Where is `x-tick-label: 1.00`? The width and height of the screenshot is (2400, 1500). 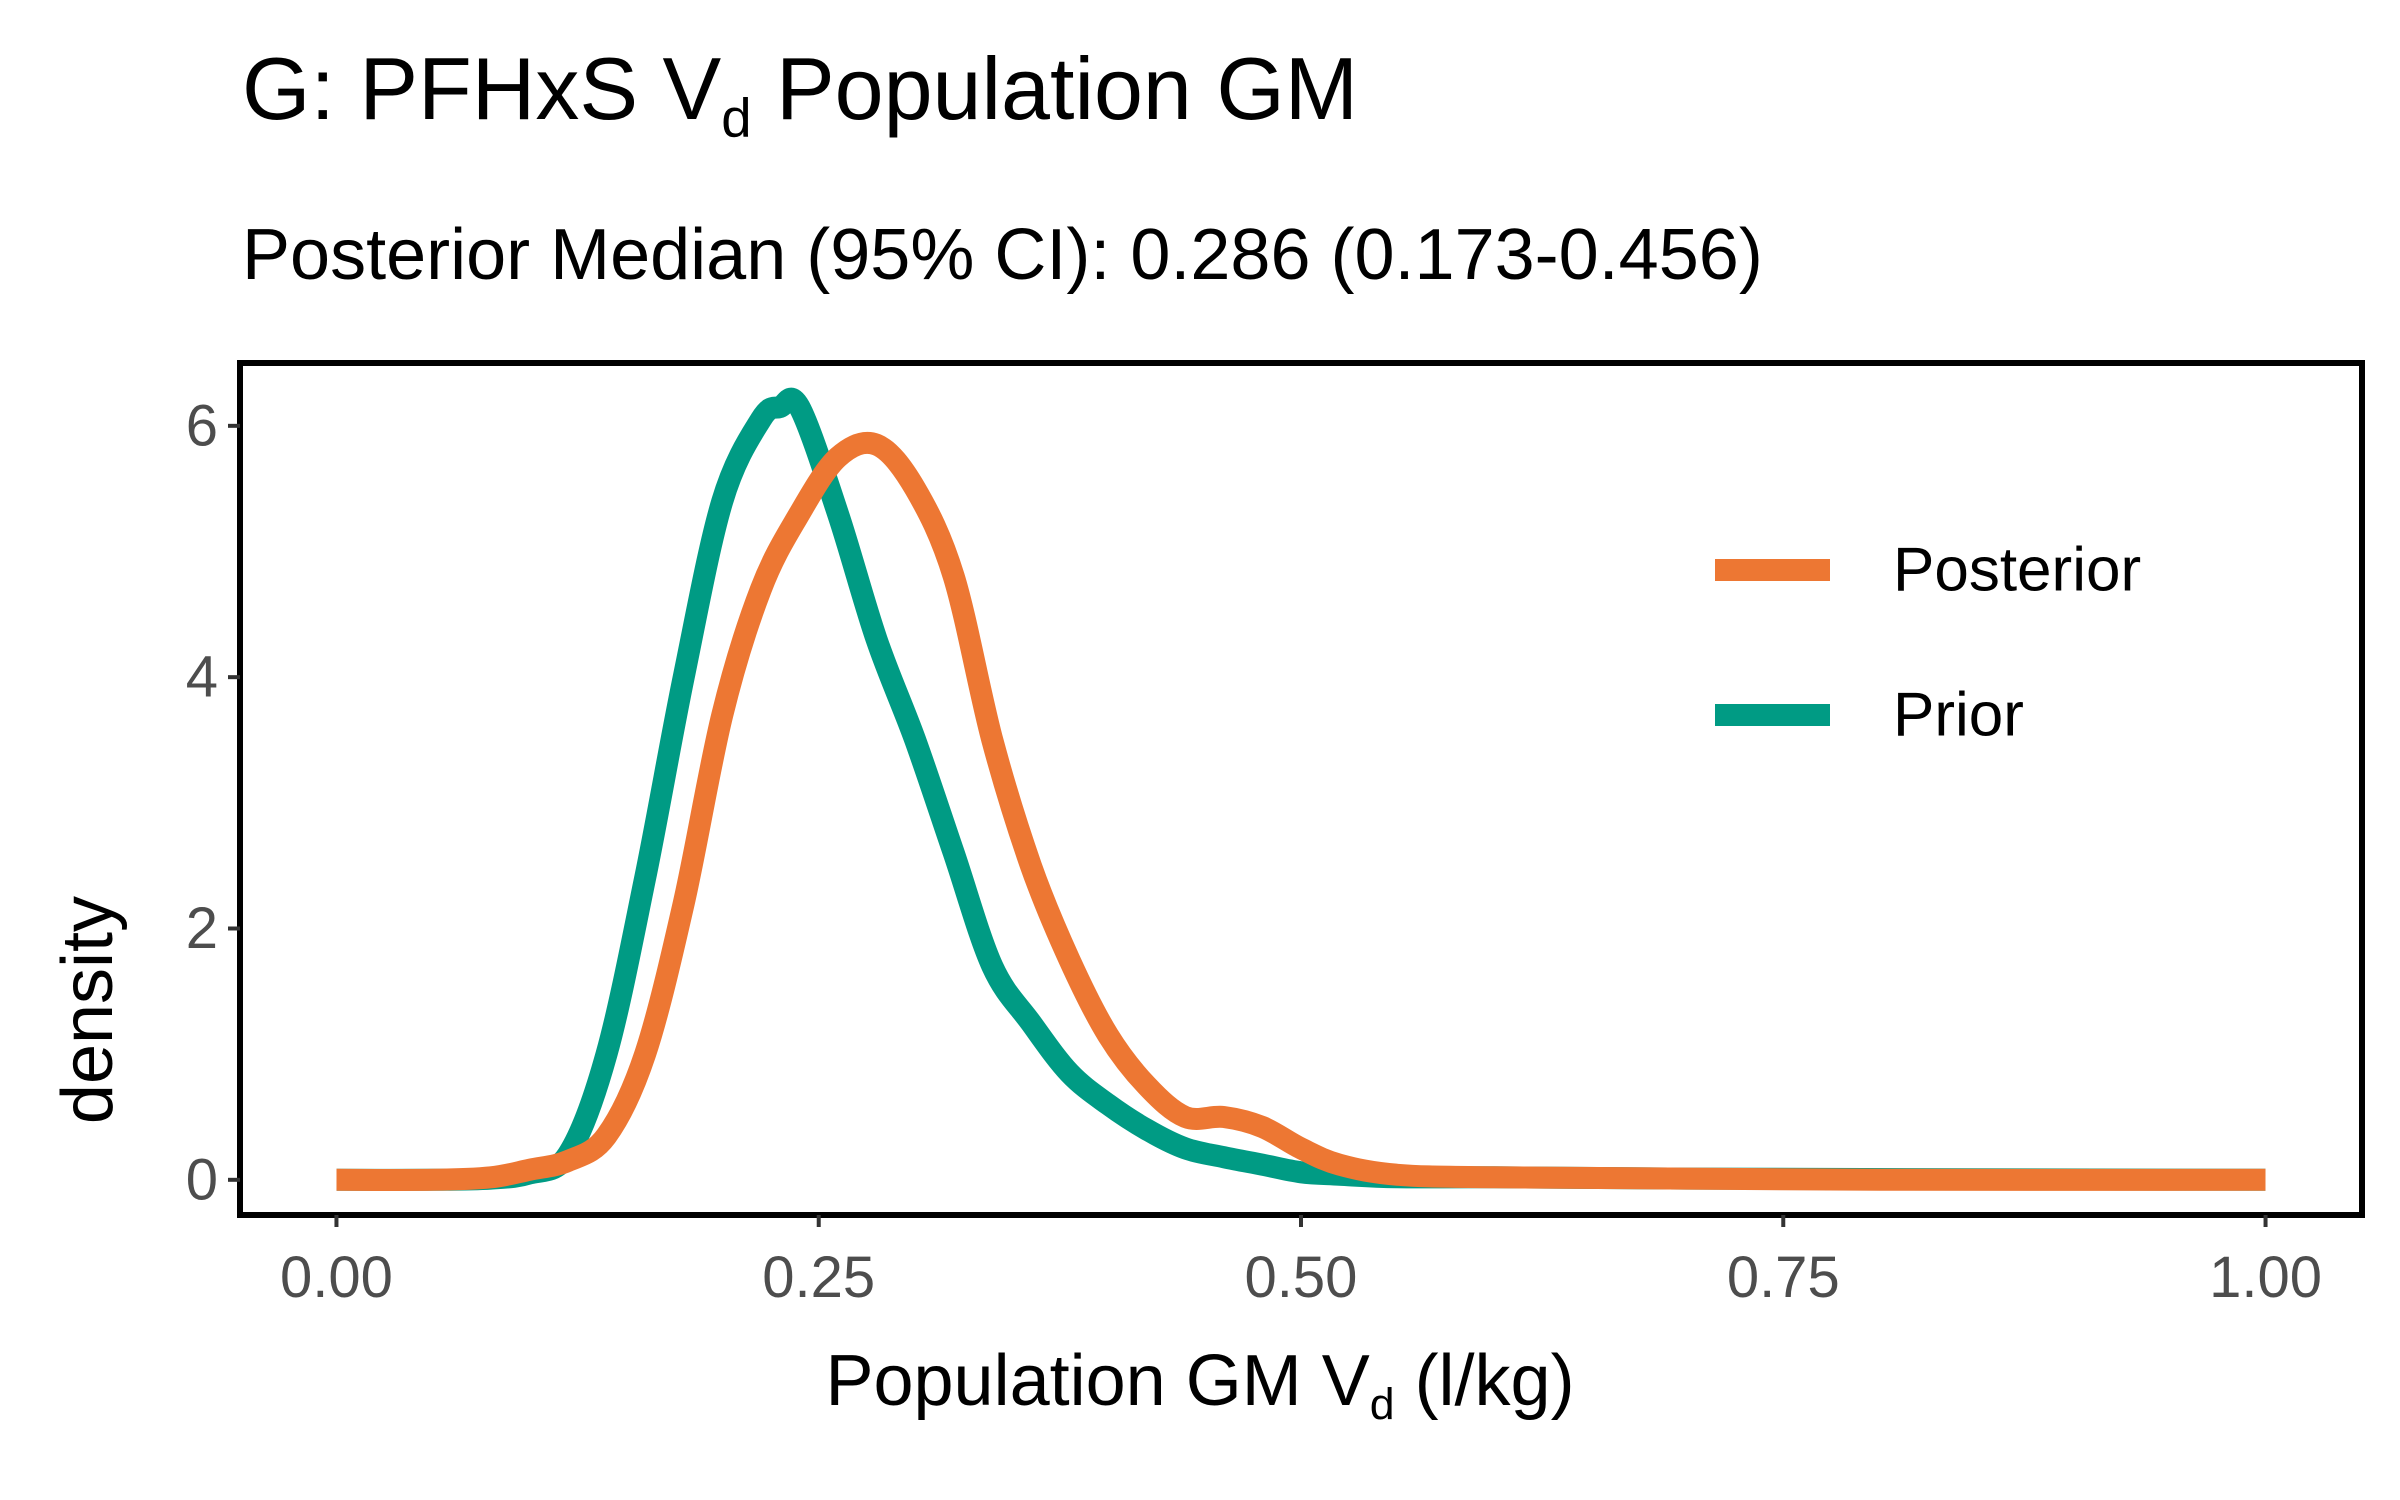
x-tick-label: 1.00 is located at coordinates (2265, 1277).